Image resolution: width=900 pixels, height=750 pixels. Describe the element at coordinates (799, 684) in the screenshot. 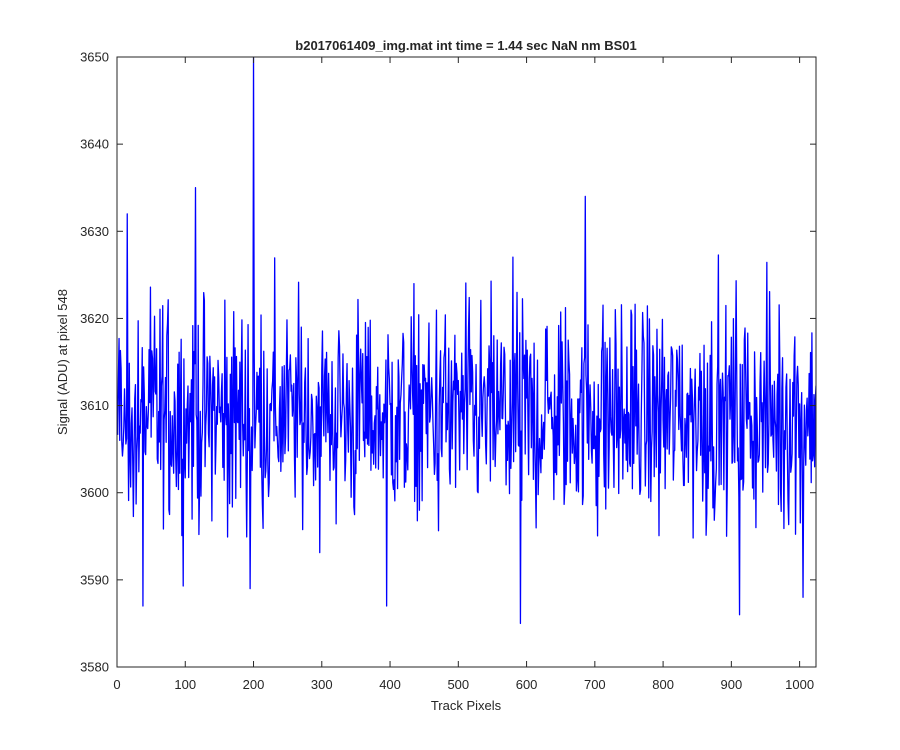

I see `x-tick-label: 1000` at that location.